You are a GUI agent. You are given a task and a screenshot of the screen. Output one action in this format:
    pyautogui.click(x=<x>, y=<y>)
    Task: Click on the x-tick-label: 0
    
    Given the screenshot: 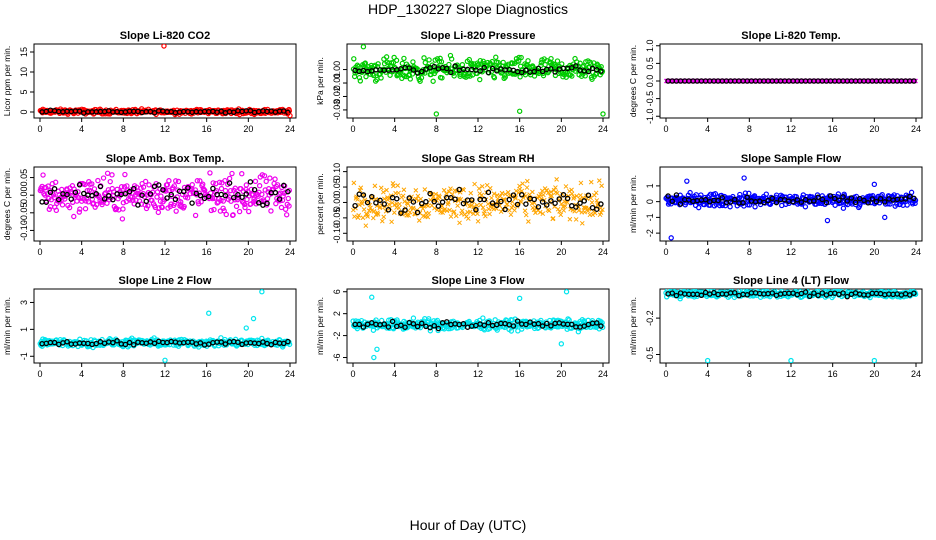 What is the action you would take?
    pyautogui.click(x=352, y=129)
    